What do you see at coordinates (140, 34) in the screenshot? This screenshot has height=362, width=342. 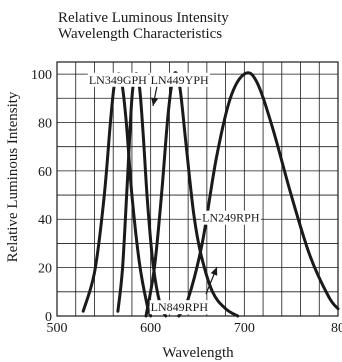 I see `chart-title-line-2: Wavelength Characteristics` at bounding box center [140, 34].